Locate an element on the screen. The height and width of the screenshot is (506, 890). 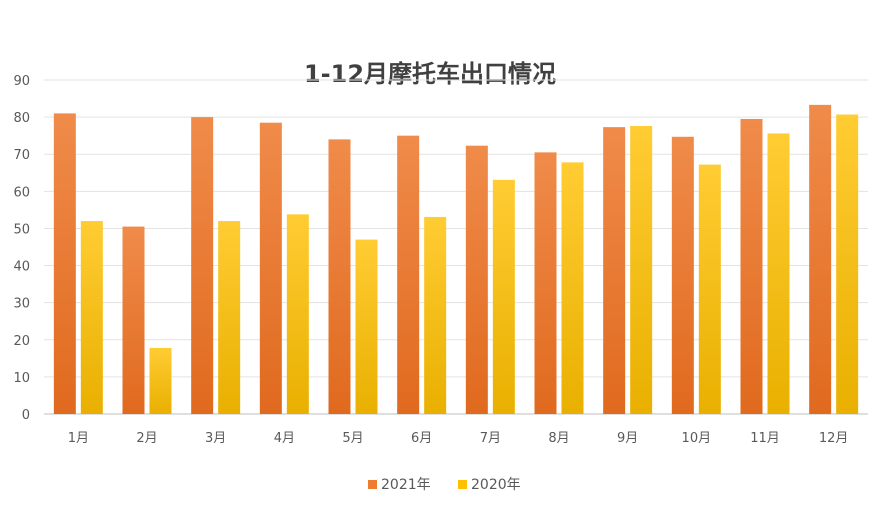
x-tick-label: 5月 is located at coordinates (352, 438).